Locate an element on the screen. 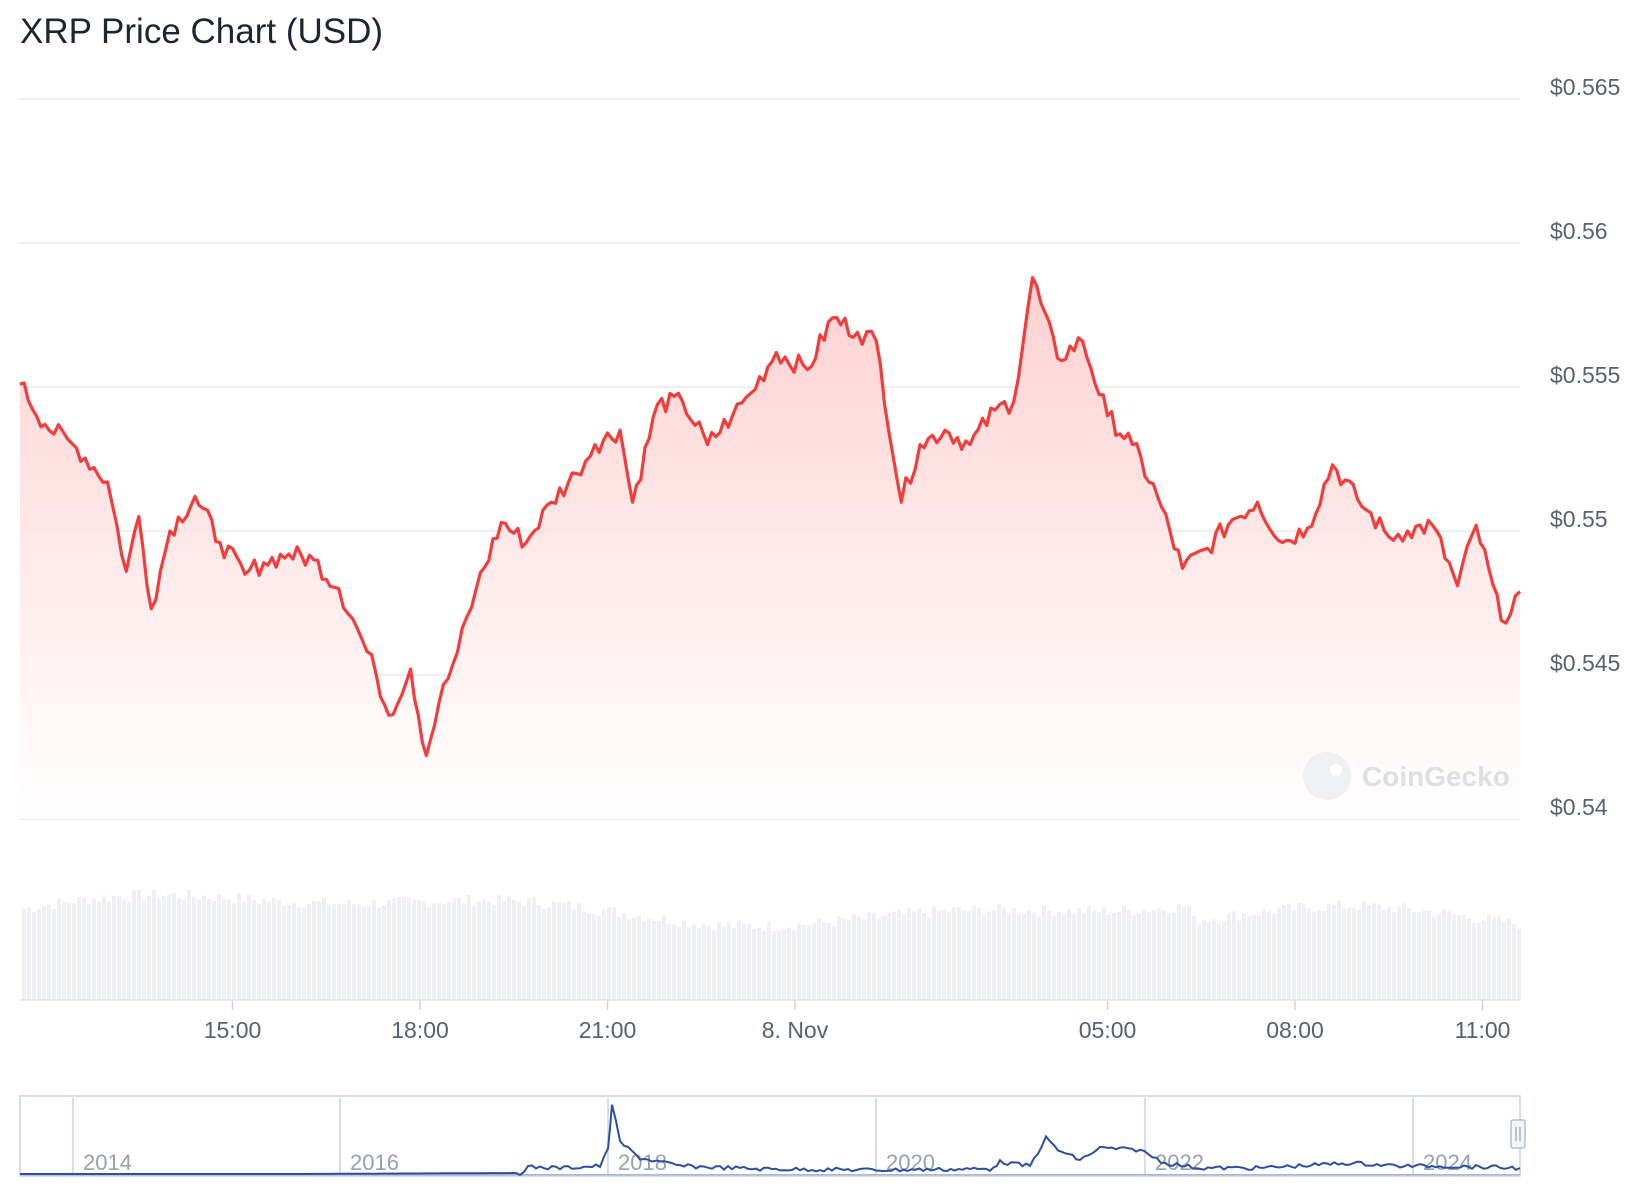 The width and height of the screenshot is (1644, 1200). navigator-handle is located at coordinates (1518, 1134).